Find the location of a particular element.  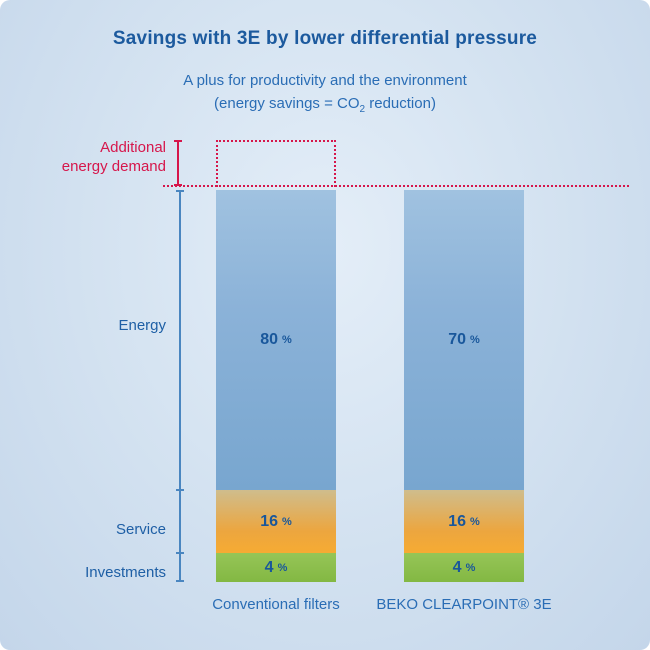

additional-demand-bracket-cap-top is located at coordinates (178, 141).